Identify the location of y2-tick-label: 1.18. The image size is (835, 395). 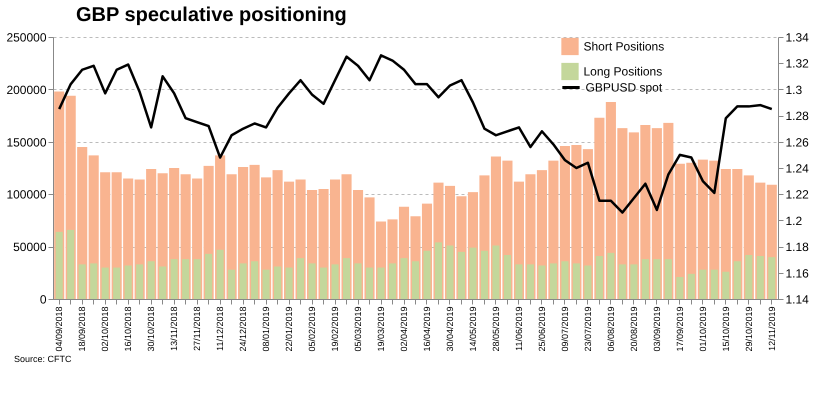
(798, 247).